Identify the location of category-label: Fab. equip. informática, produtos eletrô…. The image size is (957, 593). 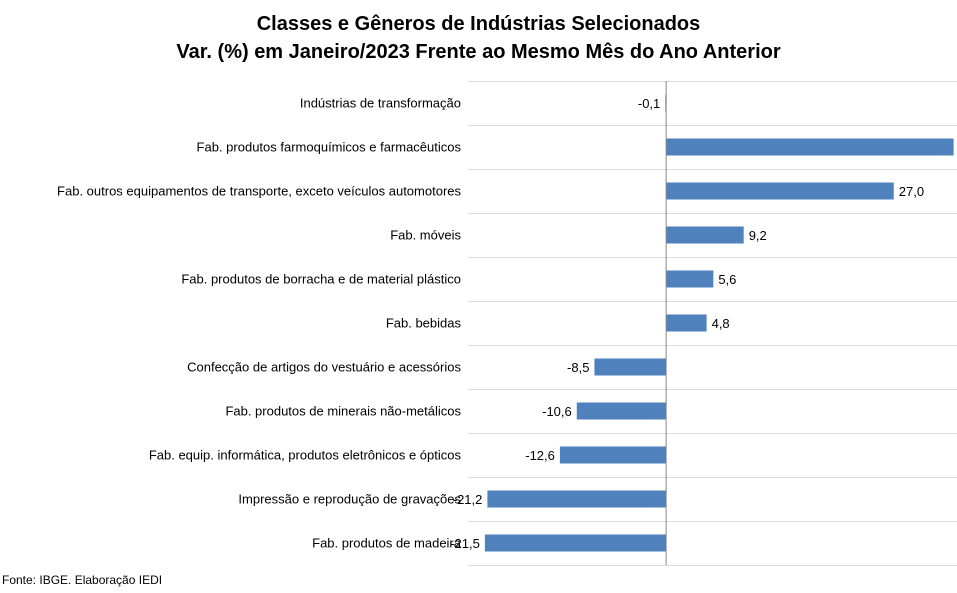
(305, 455).